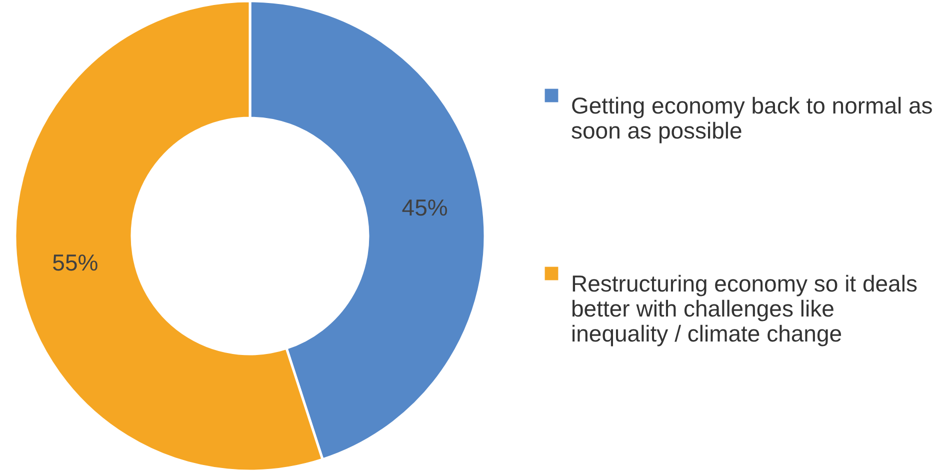  I want to click on legend-label: Restructuring economy so it deals better with challenges like inequality / climate change, so click(744, 308).